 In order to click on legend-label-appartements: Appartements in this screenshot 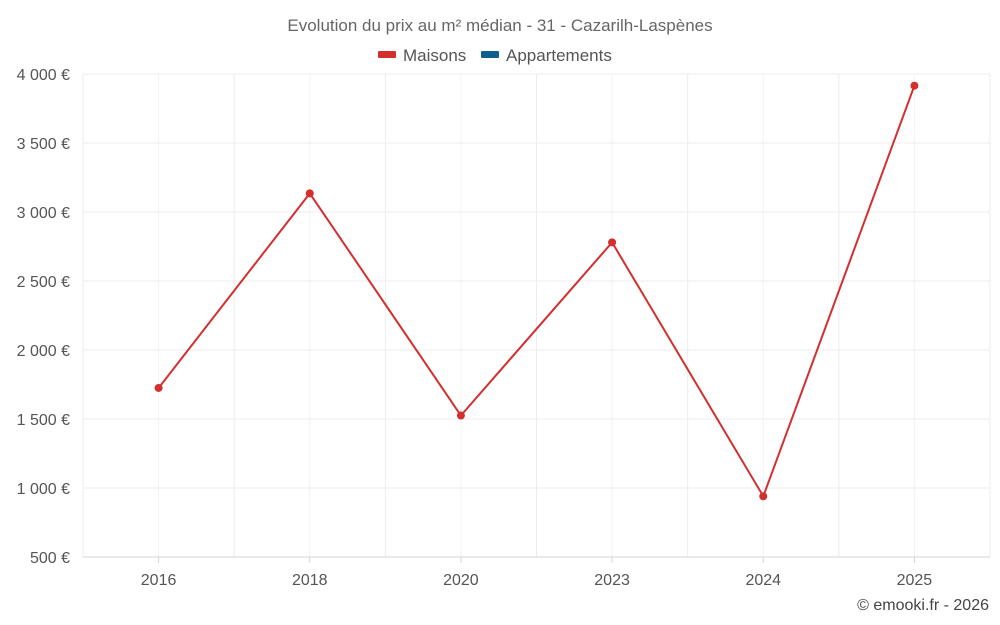, I will do `click(559, 55)`.